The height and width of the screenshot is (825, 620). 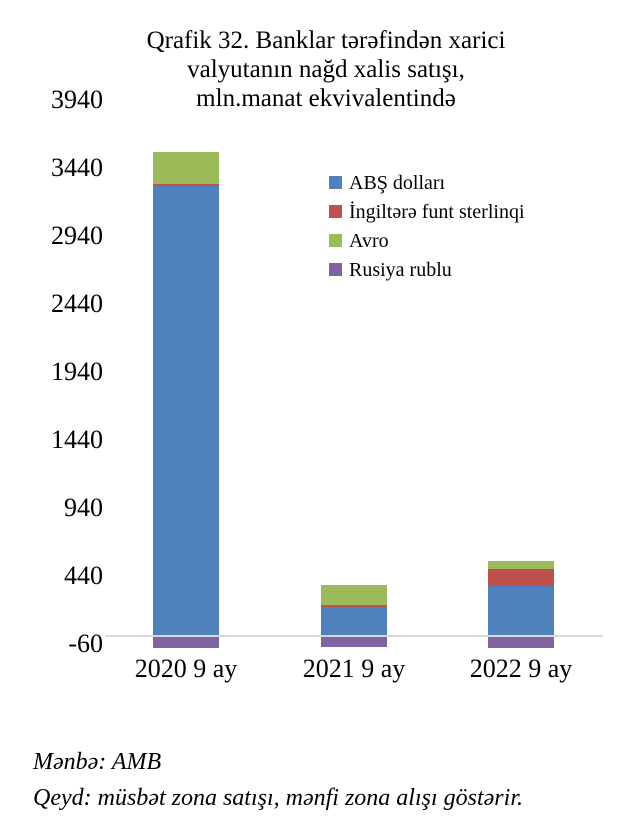 What do you see at coordinates (369, 240) in the screenshot?
I see `legend-item-label: Avro` at bounding box center [369, 240].